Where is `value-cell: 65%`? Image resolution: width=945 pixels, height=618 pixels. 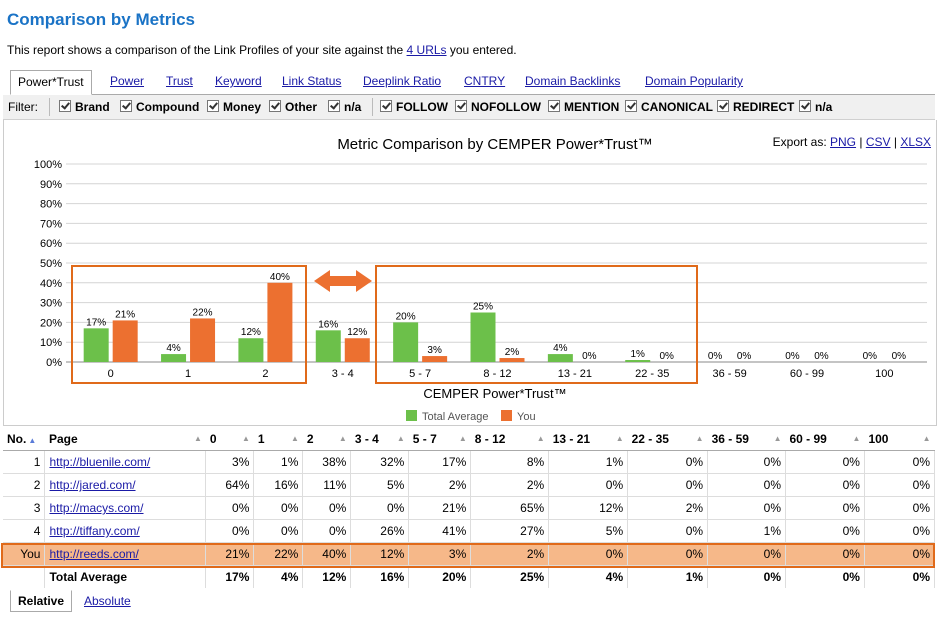 value-cell: 65% is located at coordinates (510, 508).